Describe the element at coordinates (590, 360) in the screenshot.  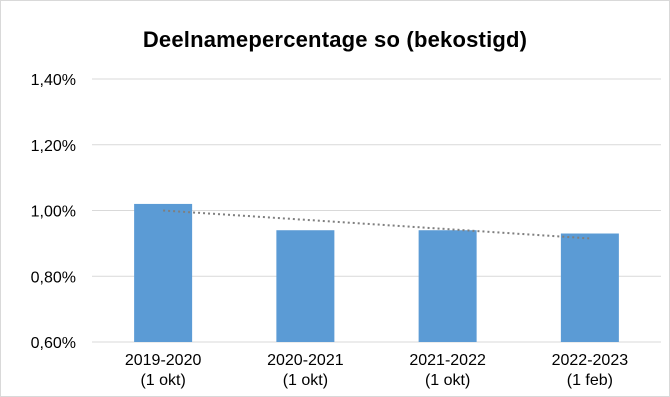
I see `x-tick-label: 2022-2023` at that location.